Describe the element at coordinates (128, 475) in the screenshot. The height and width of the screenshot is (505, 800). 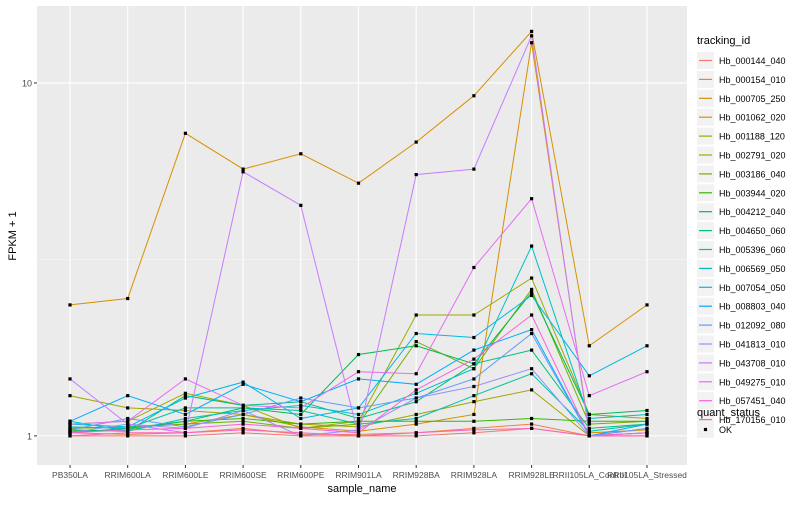
I see `x-tick-label: RRIM600LA` at that location.